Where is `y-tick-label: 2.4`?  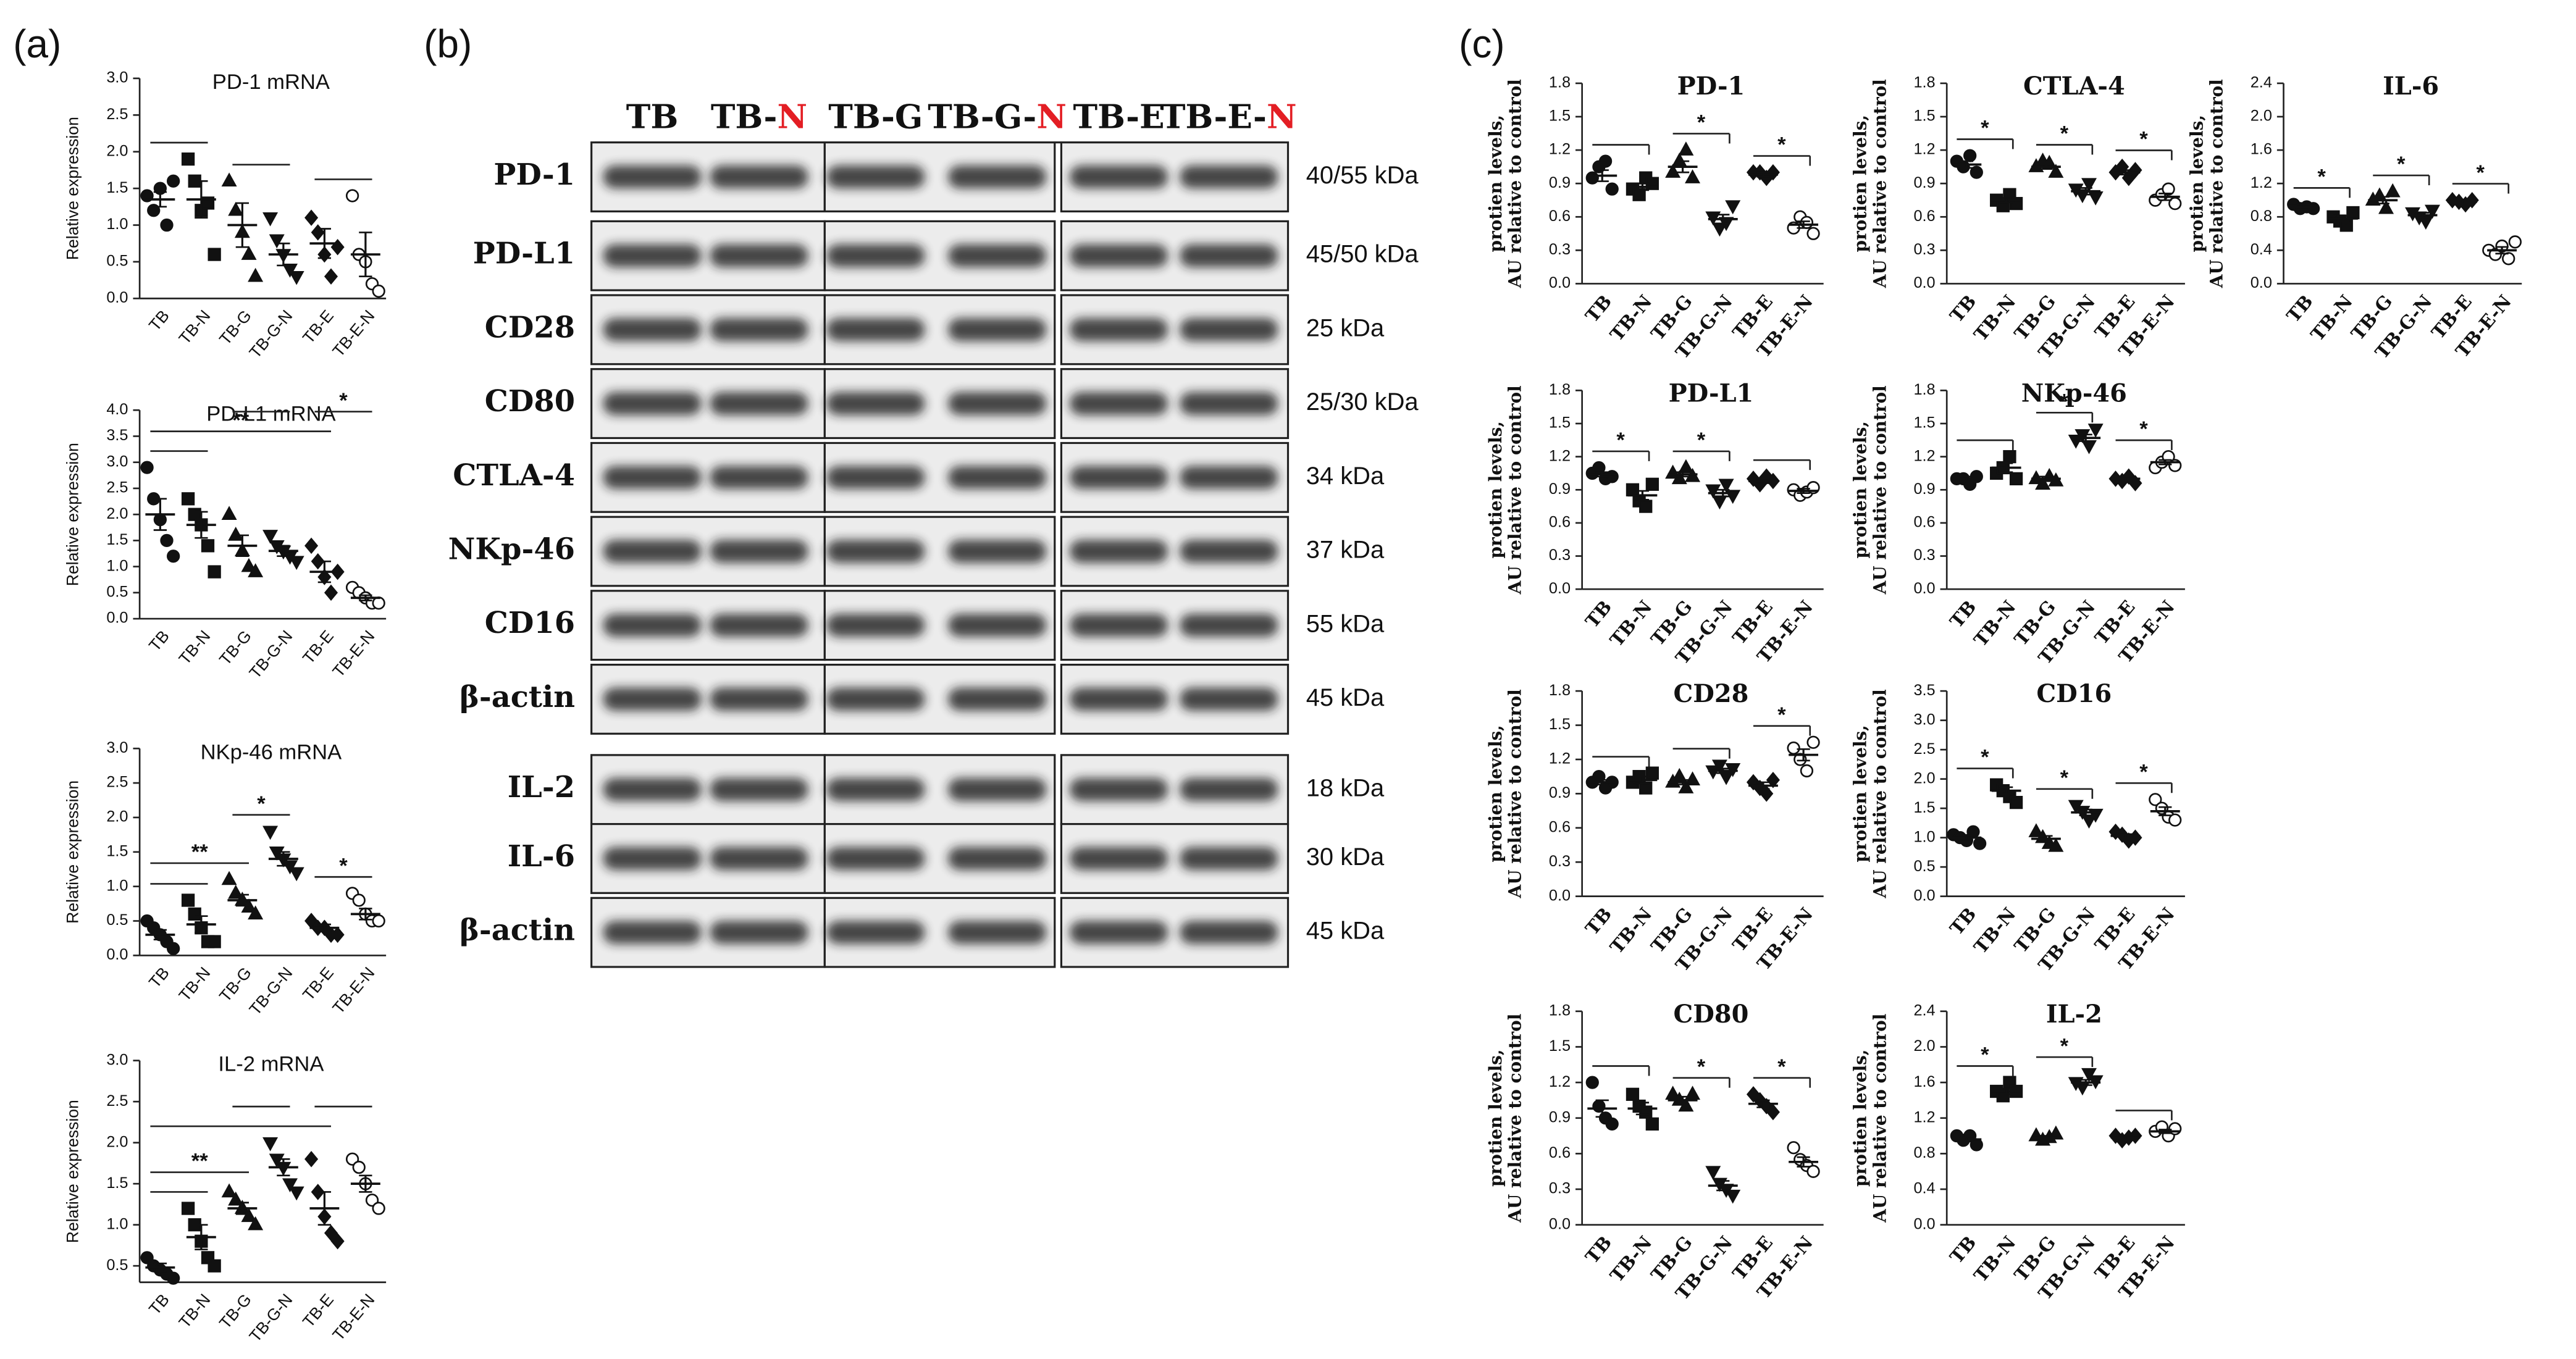
y-tick-label: 2.4 is located at coordinates (2261, 82).